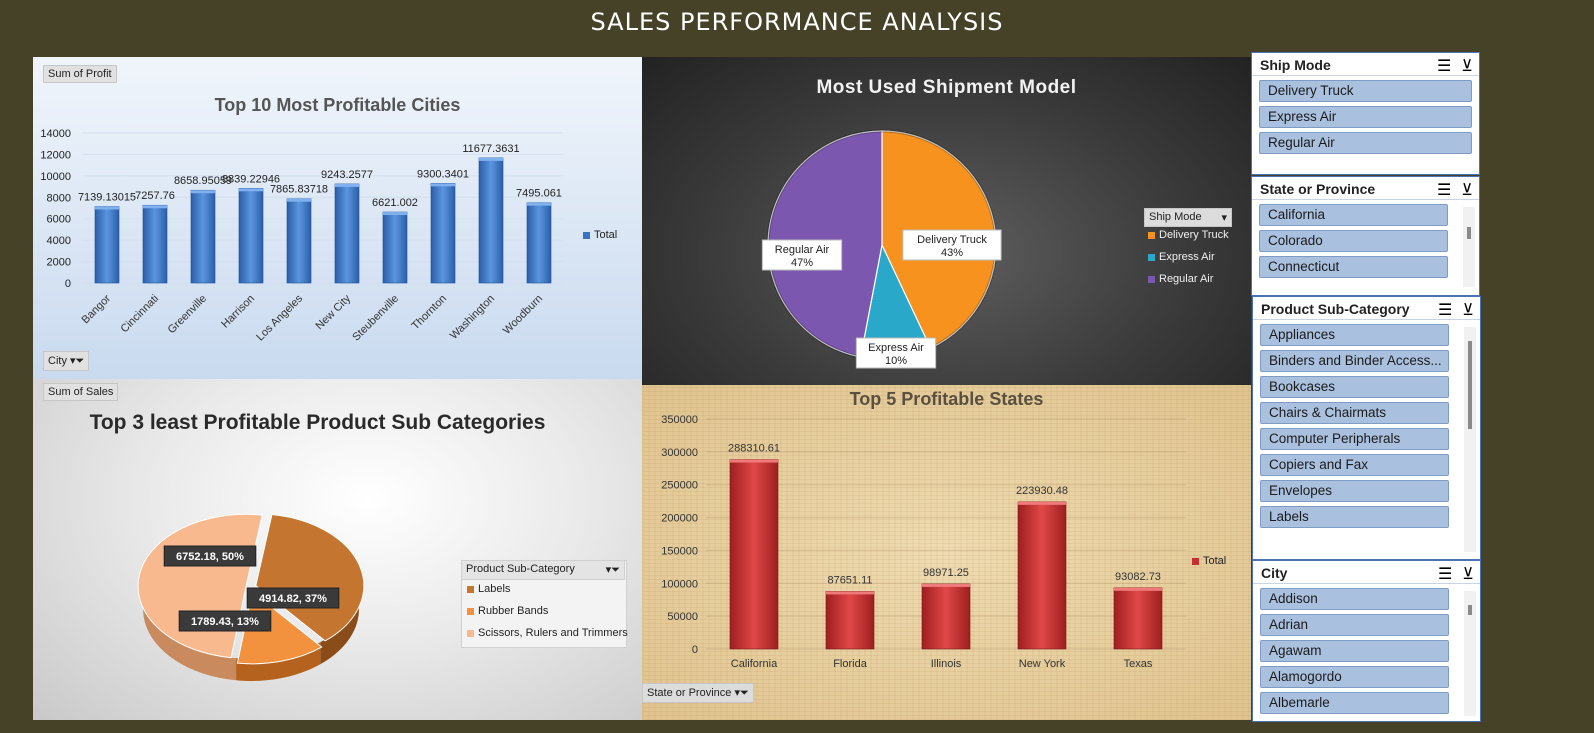  I want to click on slicer-item: Chairs & Chairmats, so click(1354, 413).